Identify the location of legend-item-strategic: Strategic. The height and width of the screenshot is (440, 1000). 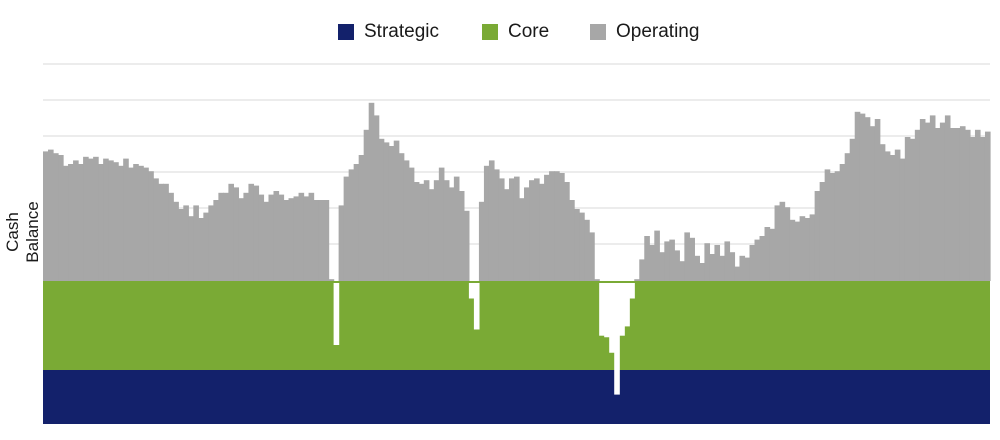
(388, 32).